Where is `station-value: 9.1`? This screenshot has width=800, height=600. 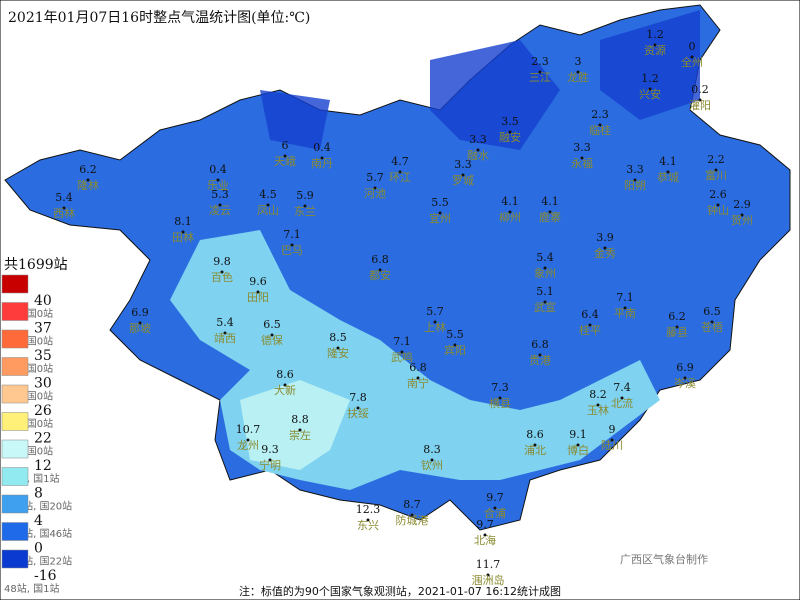 station-value: 9.1 is located at coordinates (578, 434).